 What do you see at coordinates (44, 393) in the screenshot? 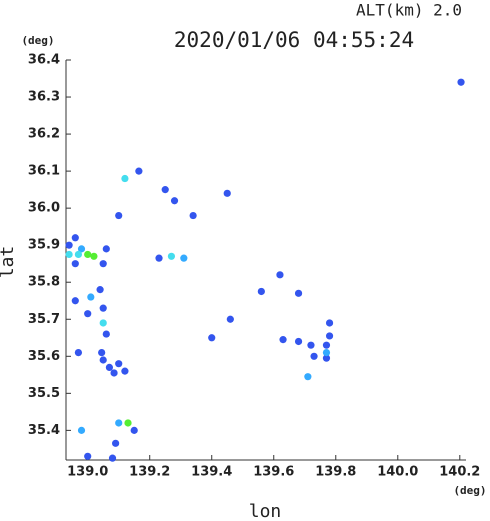
I see `y-tick-label: 35.5` at bounding box center [44, 393].